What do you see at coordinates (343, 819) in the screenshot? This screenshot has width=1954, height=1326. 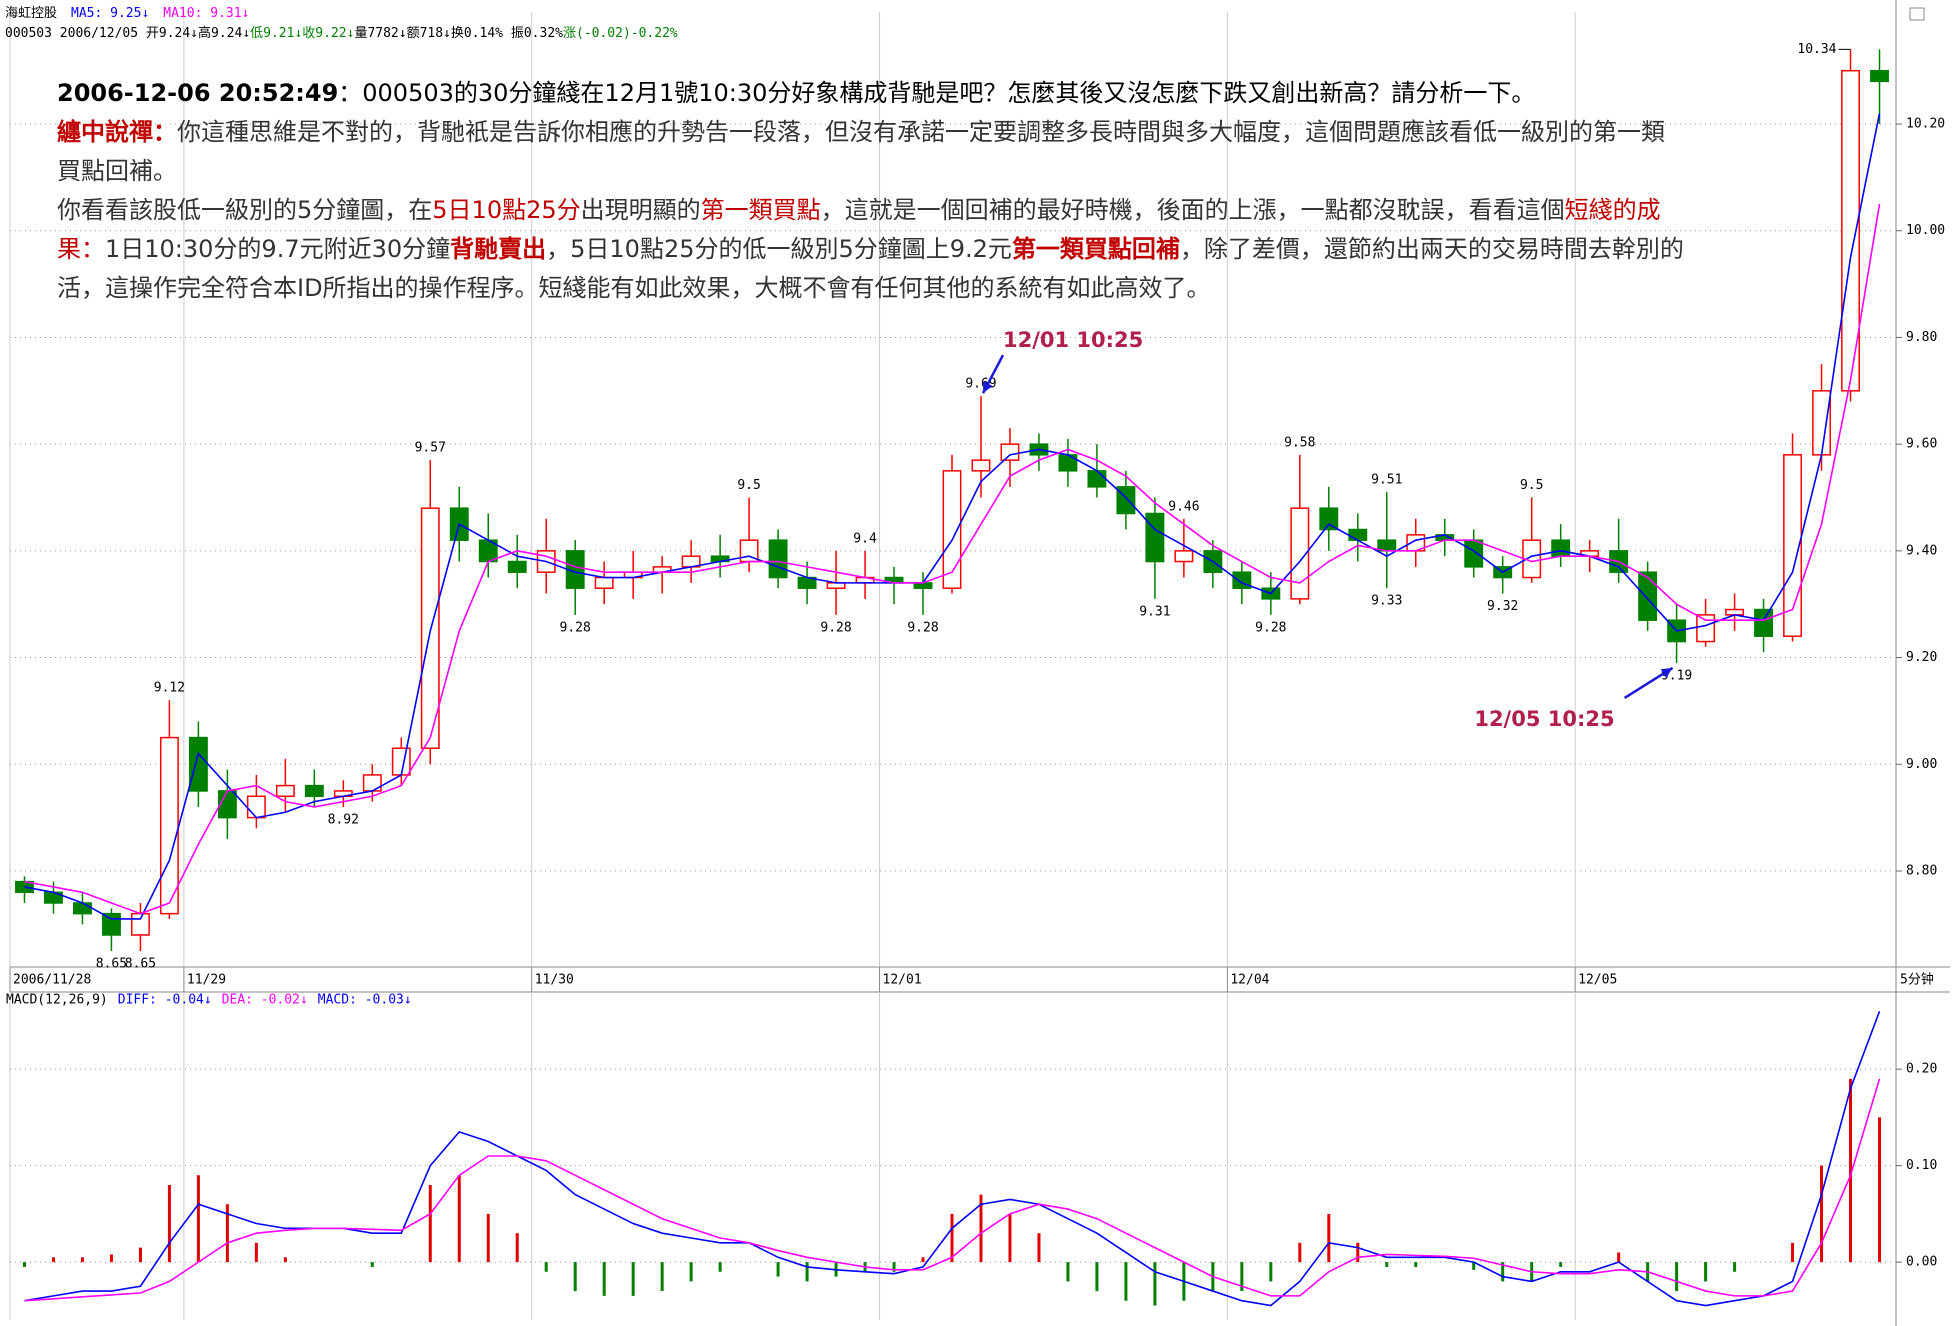 I see `extreme-label: 8.92` at bounding box center [343, 819].